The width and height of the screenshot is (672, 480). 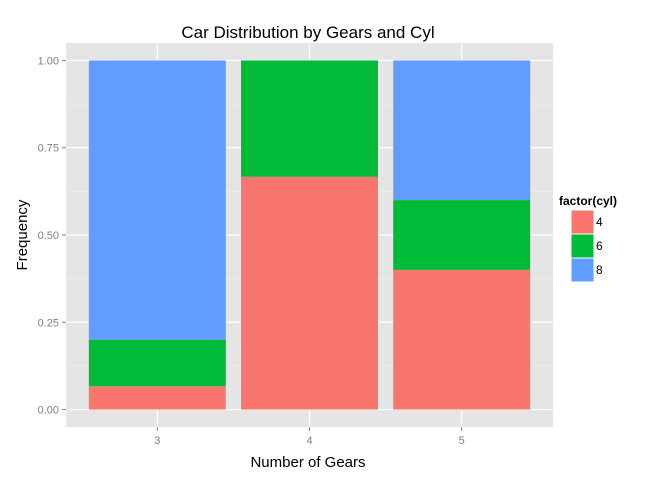 What do you see at coordinates (48, 236) in the screenshot?
I see `y-tick-label: 0.50` at bounding box center [48, 236].